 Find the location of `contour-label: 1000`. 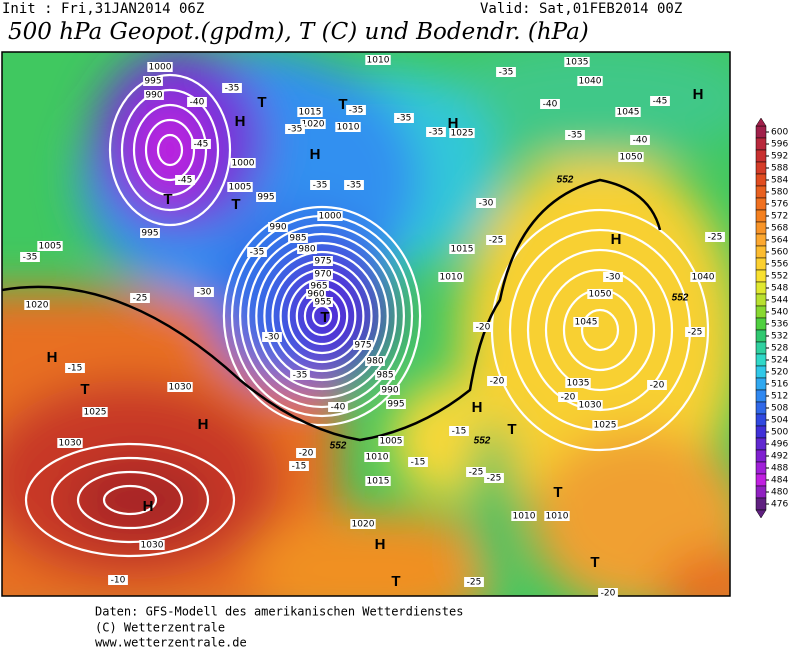

contour-label: 1000 is located at coordinates (160, 68).